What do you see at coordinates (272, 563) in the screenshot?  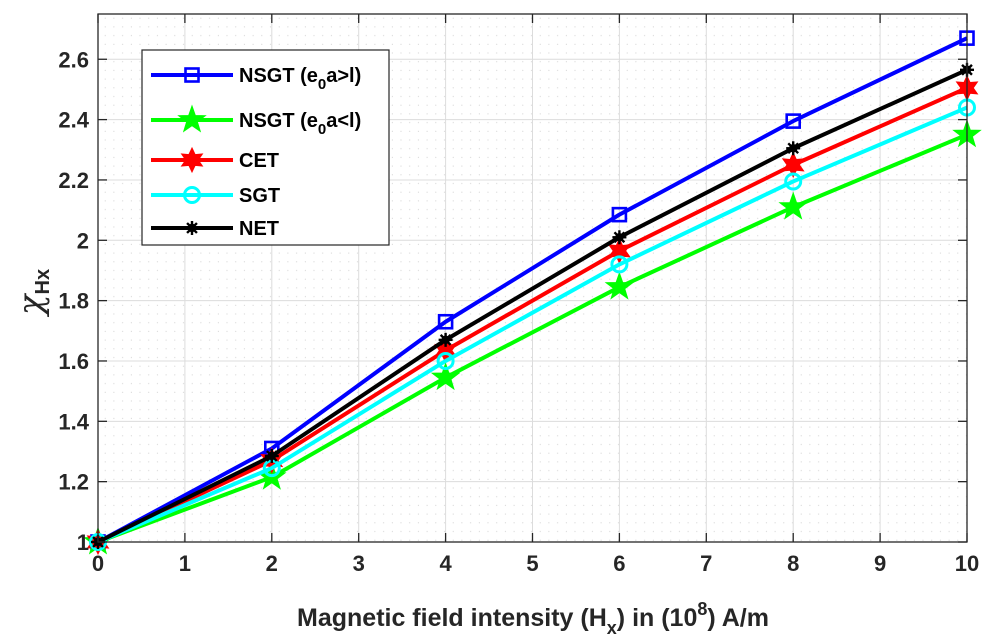 I see `x-tick-label: 2` at bounding box center [272, 563].